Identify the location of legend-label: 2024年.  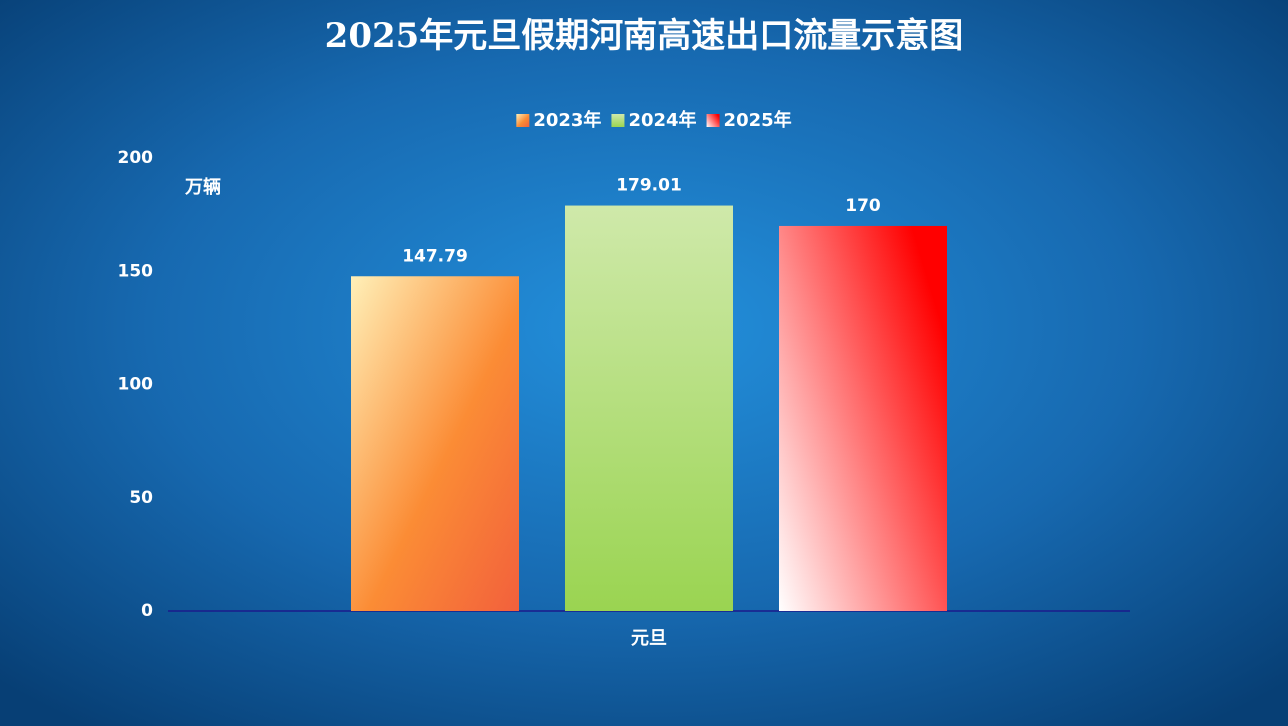
(662, 120).